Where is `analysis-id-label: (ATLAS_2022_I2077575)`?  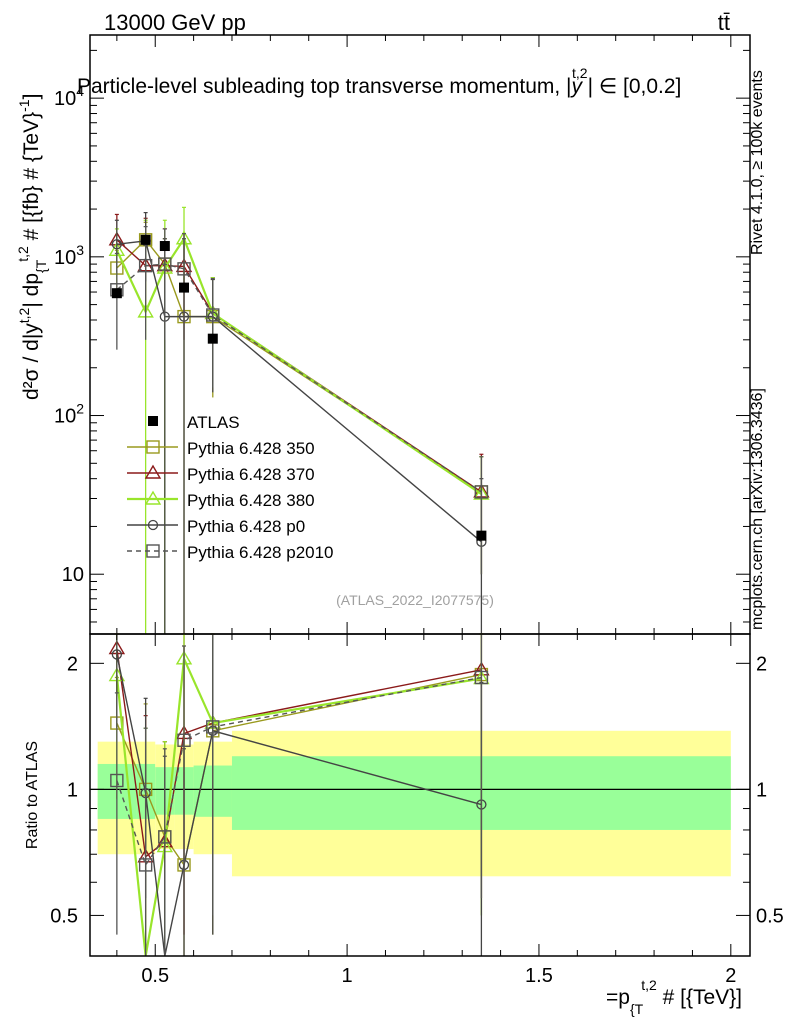 analysis-id-label: (ATLAS_2022_I2077575) is located at coordinates (415, 600).